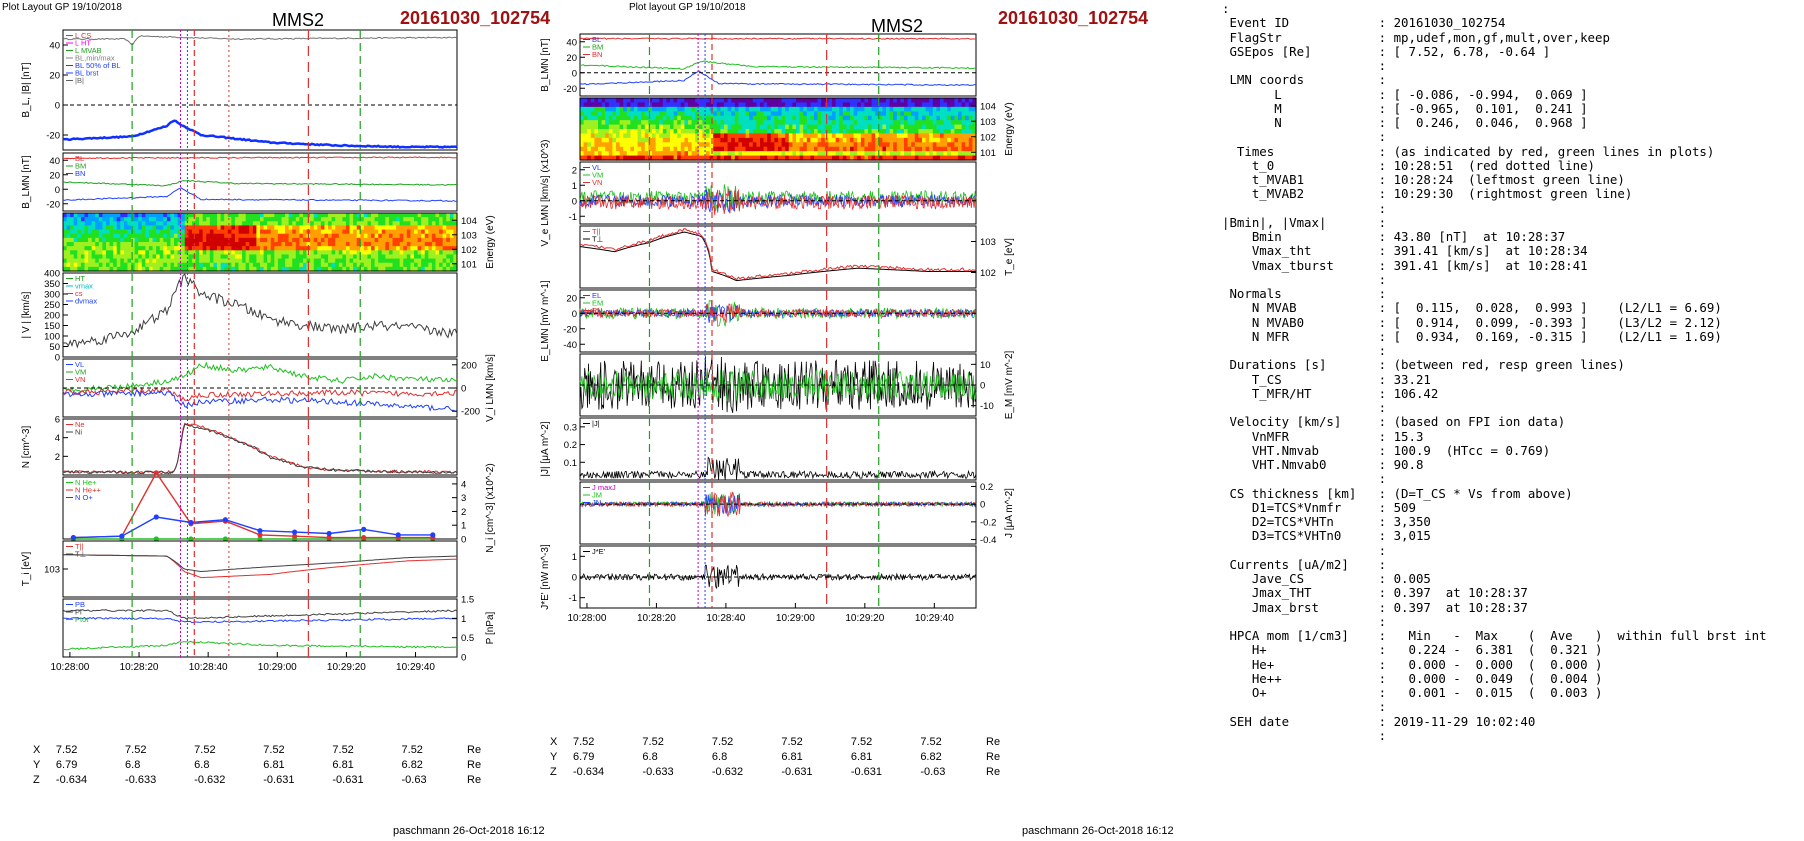  What do you see at coordinates (139, 667) in the screenshot?
I see `left-xtick: 10:28:20` at bounding box center [139, 667].